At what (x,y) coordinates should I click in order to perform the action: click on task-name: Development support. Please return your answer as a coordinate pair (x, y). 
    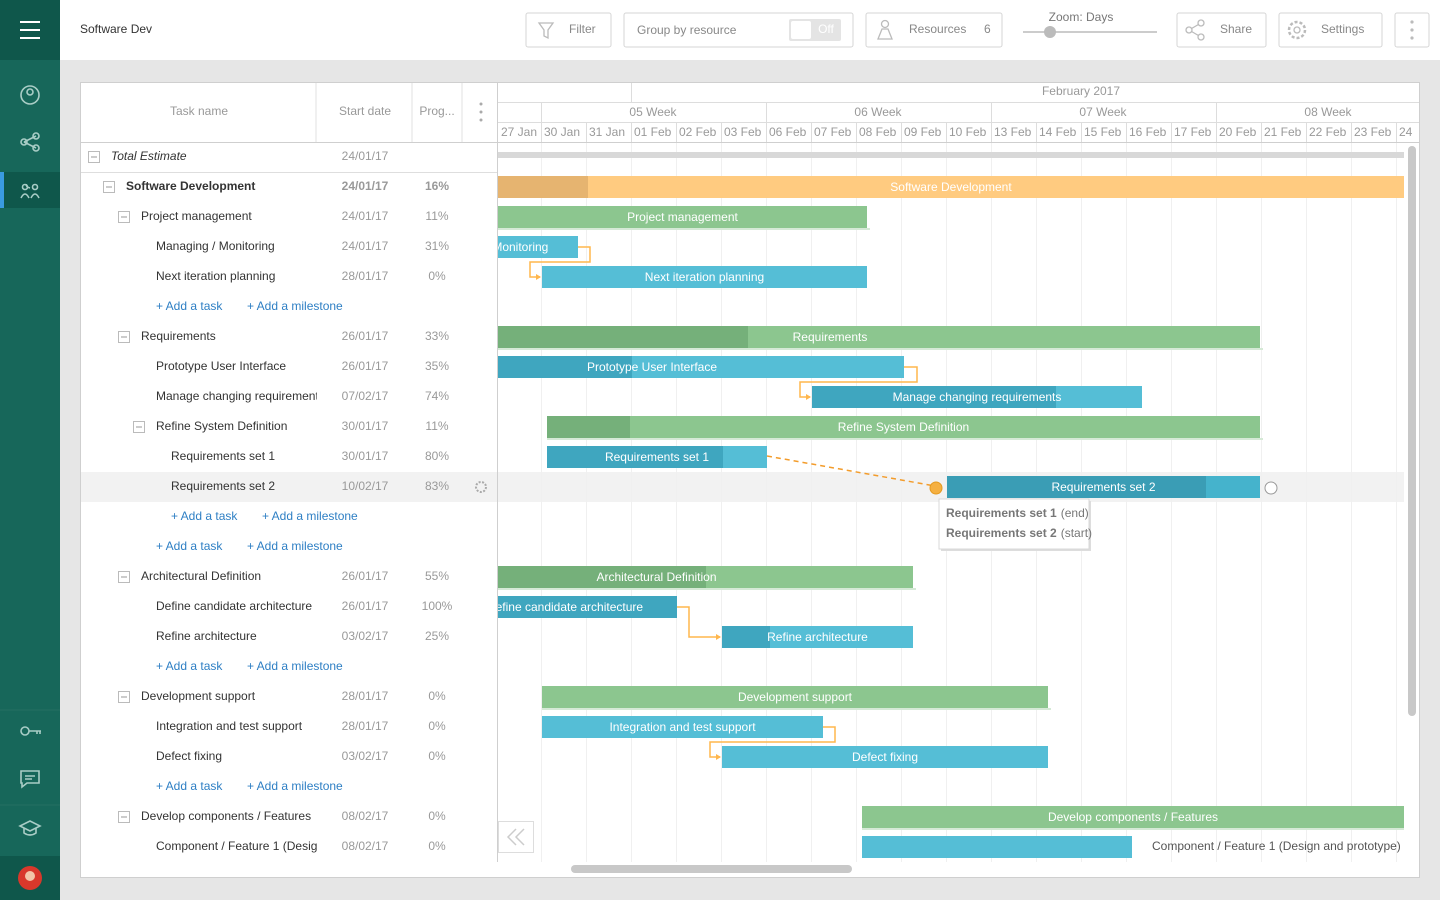
    Looking at the image, I should click on (198, 696).